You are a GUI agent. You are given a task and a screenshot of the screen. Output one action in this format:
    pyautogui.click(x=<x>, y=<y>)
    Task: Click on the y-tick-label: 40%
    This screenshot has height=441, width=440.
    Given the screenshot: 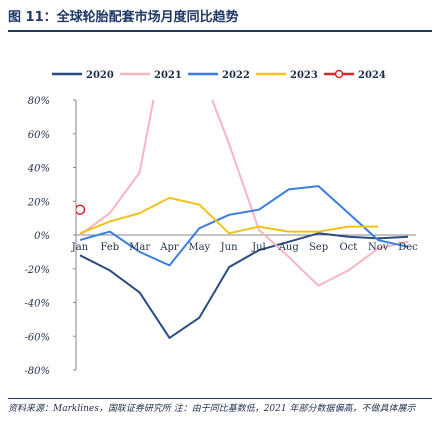 What is the action you would take?
    pyautogui.click(x=38, y=169)
    